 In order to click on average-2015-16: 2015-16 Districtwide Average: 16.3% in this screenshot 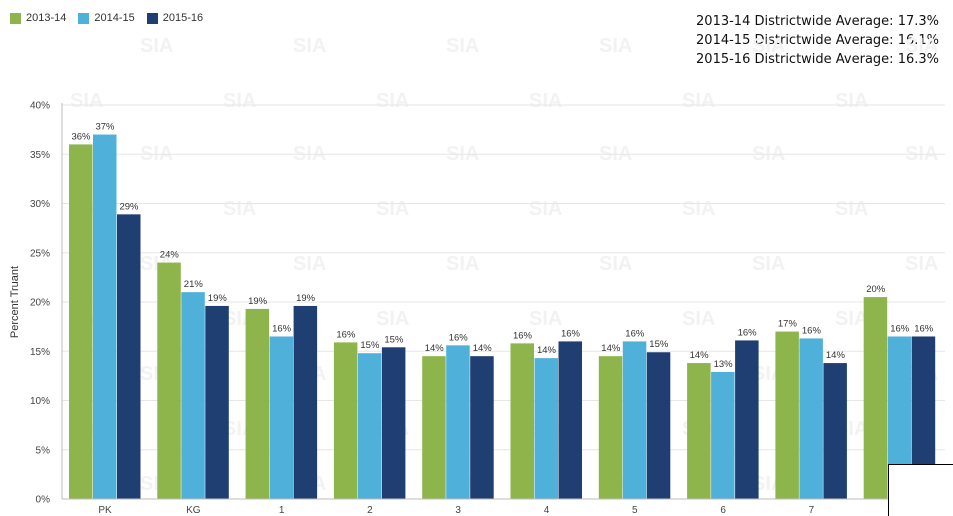, I will do `click(817, 59)`.